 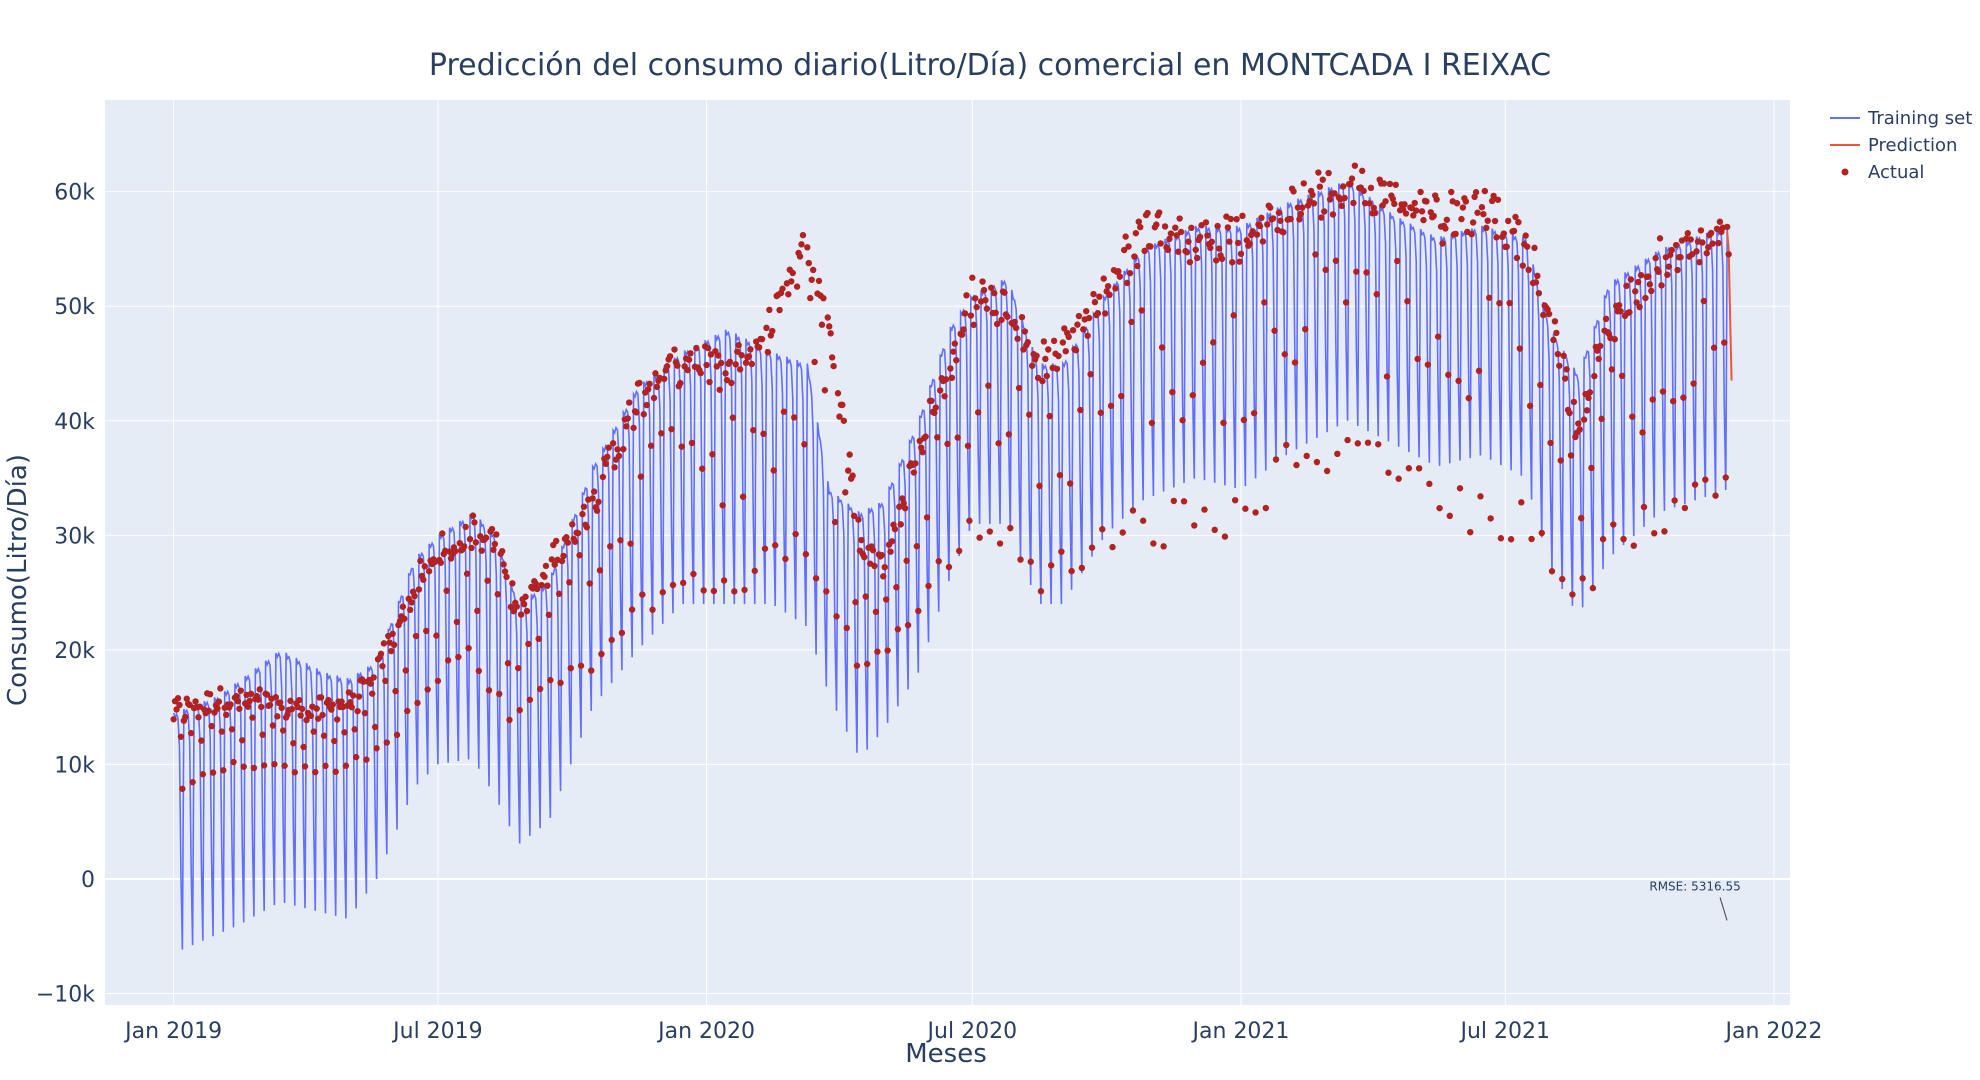 I want to click on x-tick-label: Jul 2019, so click(x=437, y=1031).